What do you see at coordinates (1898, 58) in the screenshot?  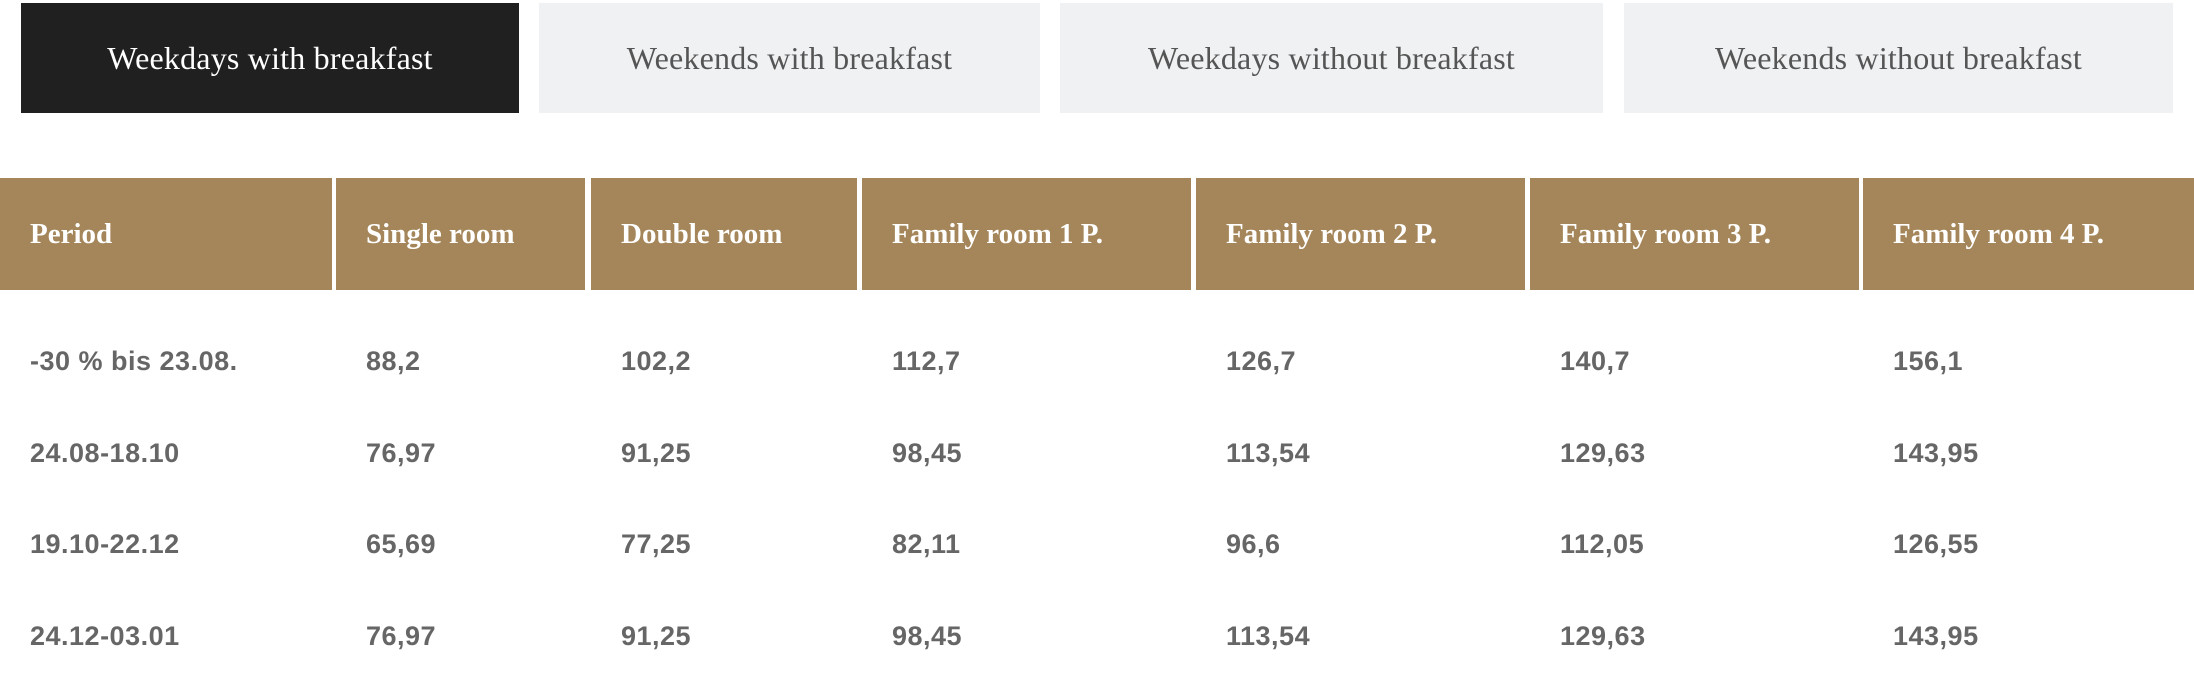 I see `tab-weekends-without-breakfast: Weekends without breakfast` at bounding box center [1898, 58].